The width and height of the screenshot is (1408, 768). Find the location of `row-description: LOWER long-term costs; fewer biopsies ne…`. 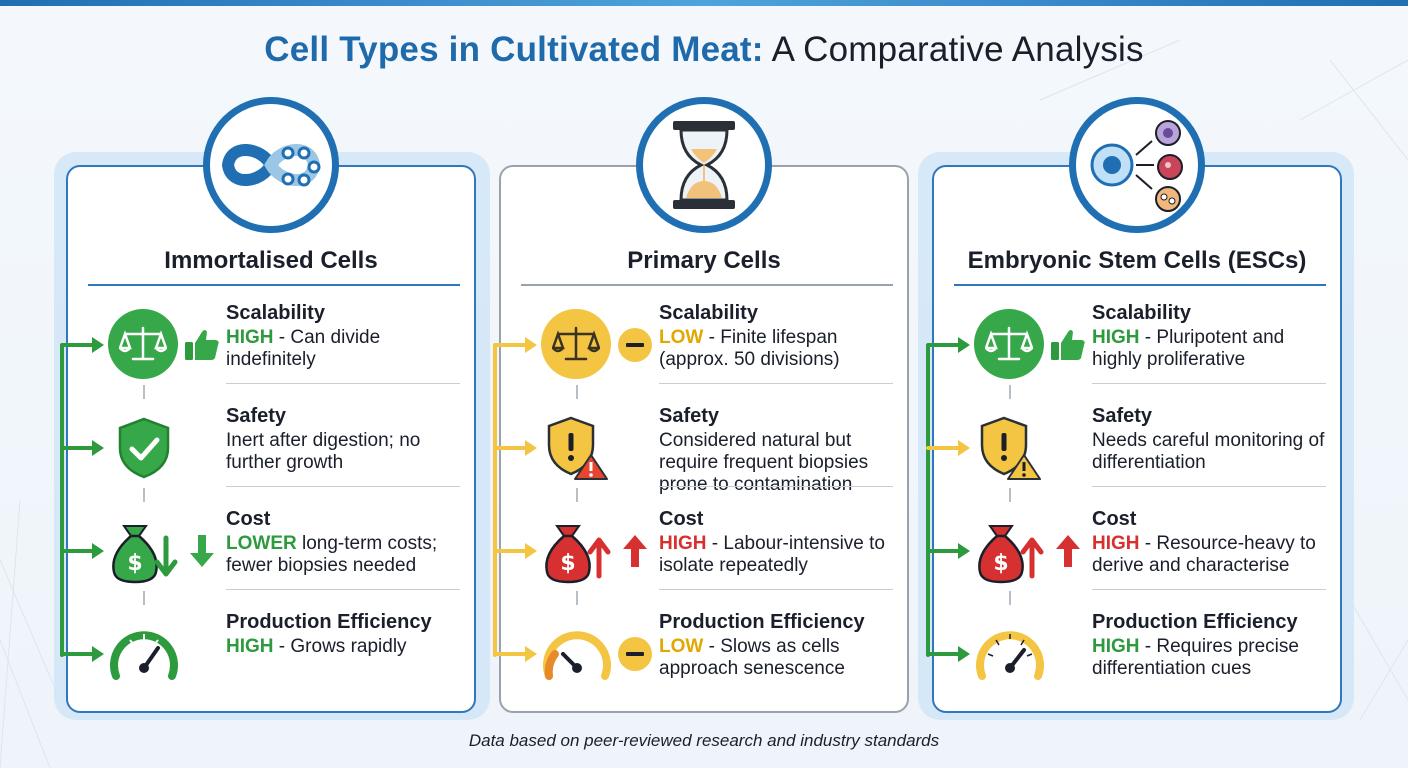

row-description: LOWER long-term costs; fewer biopsies ne… is located at coordinates (346, 555).